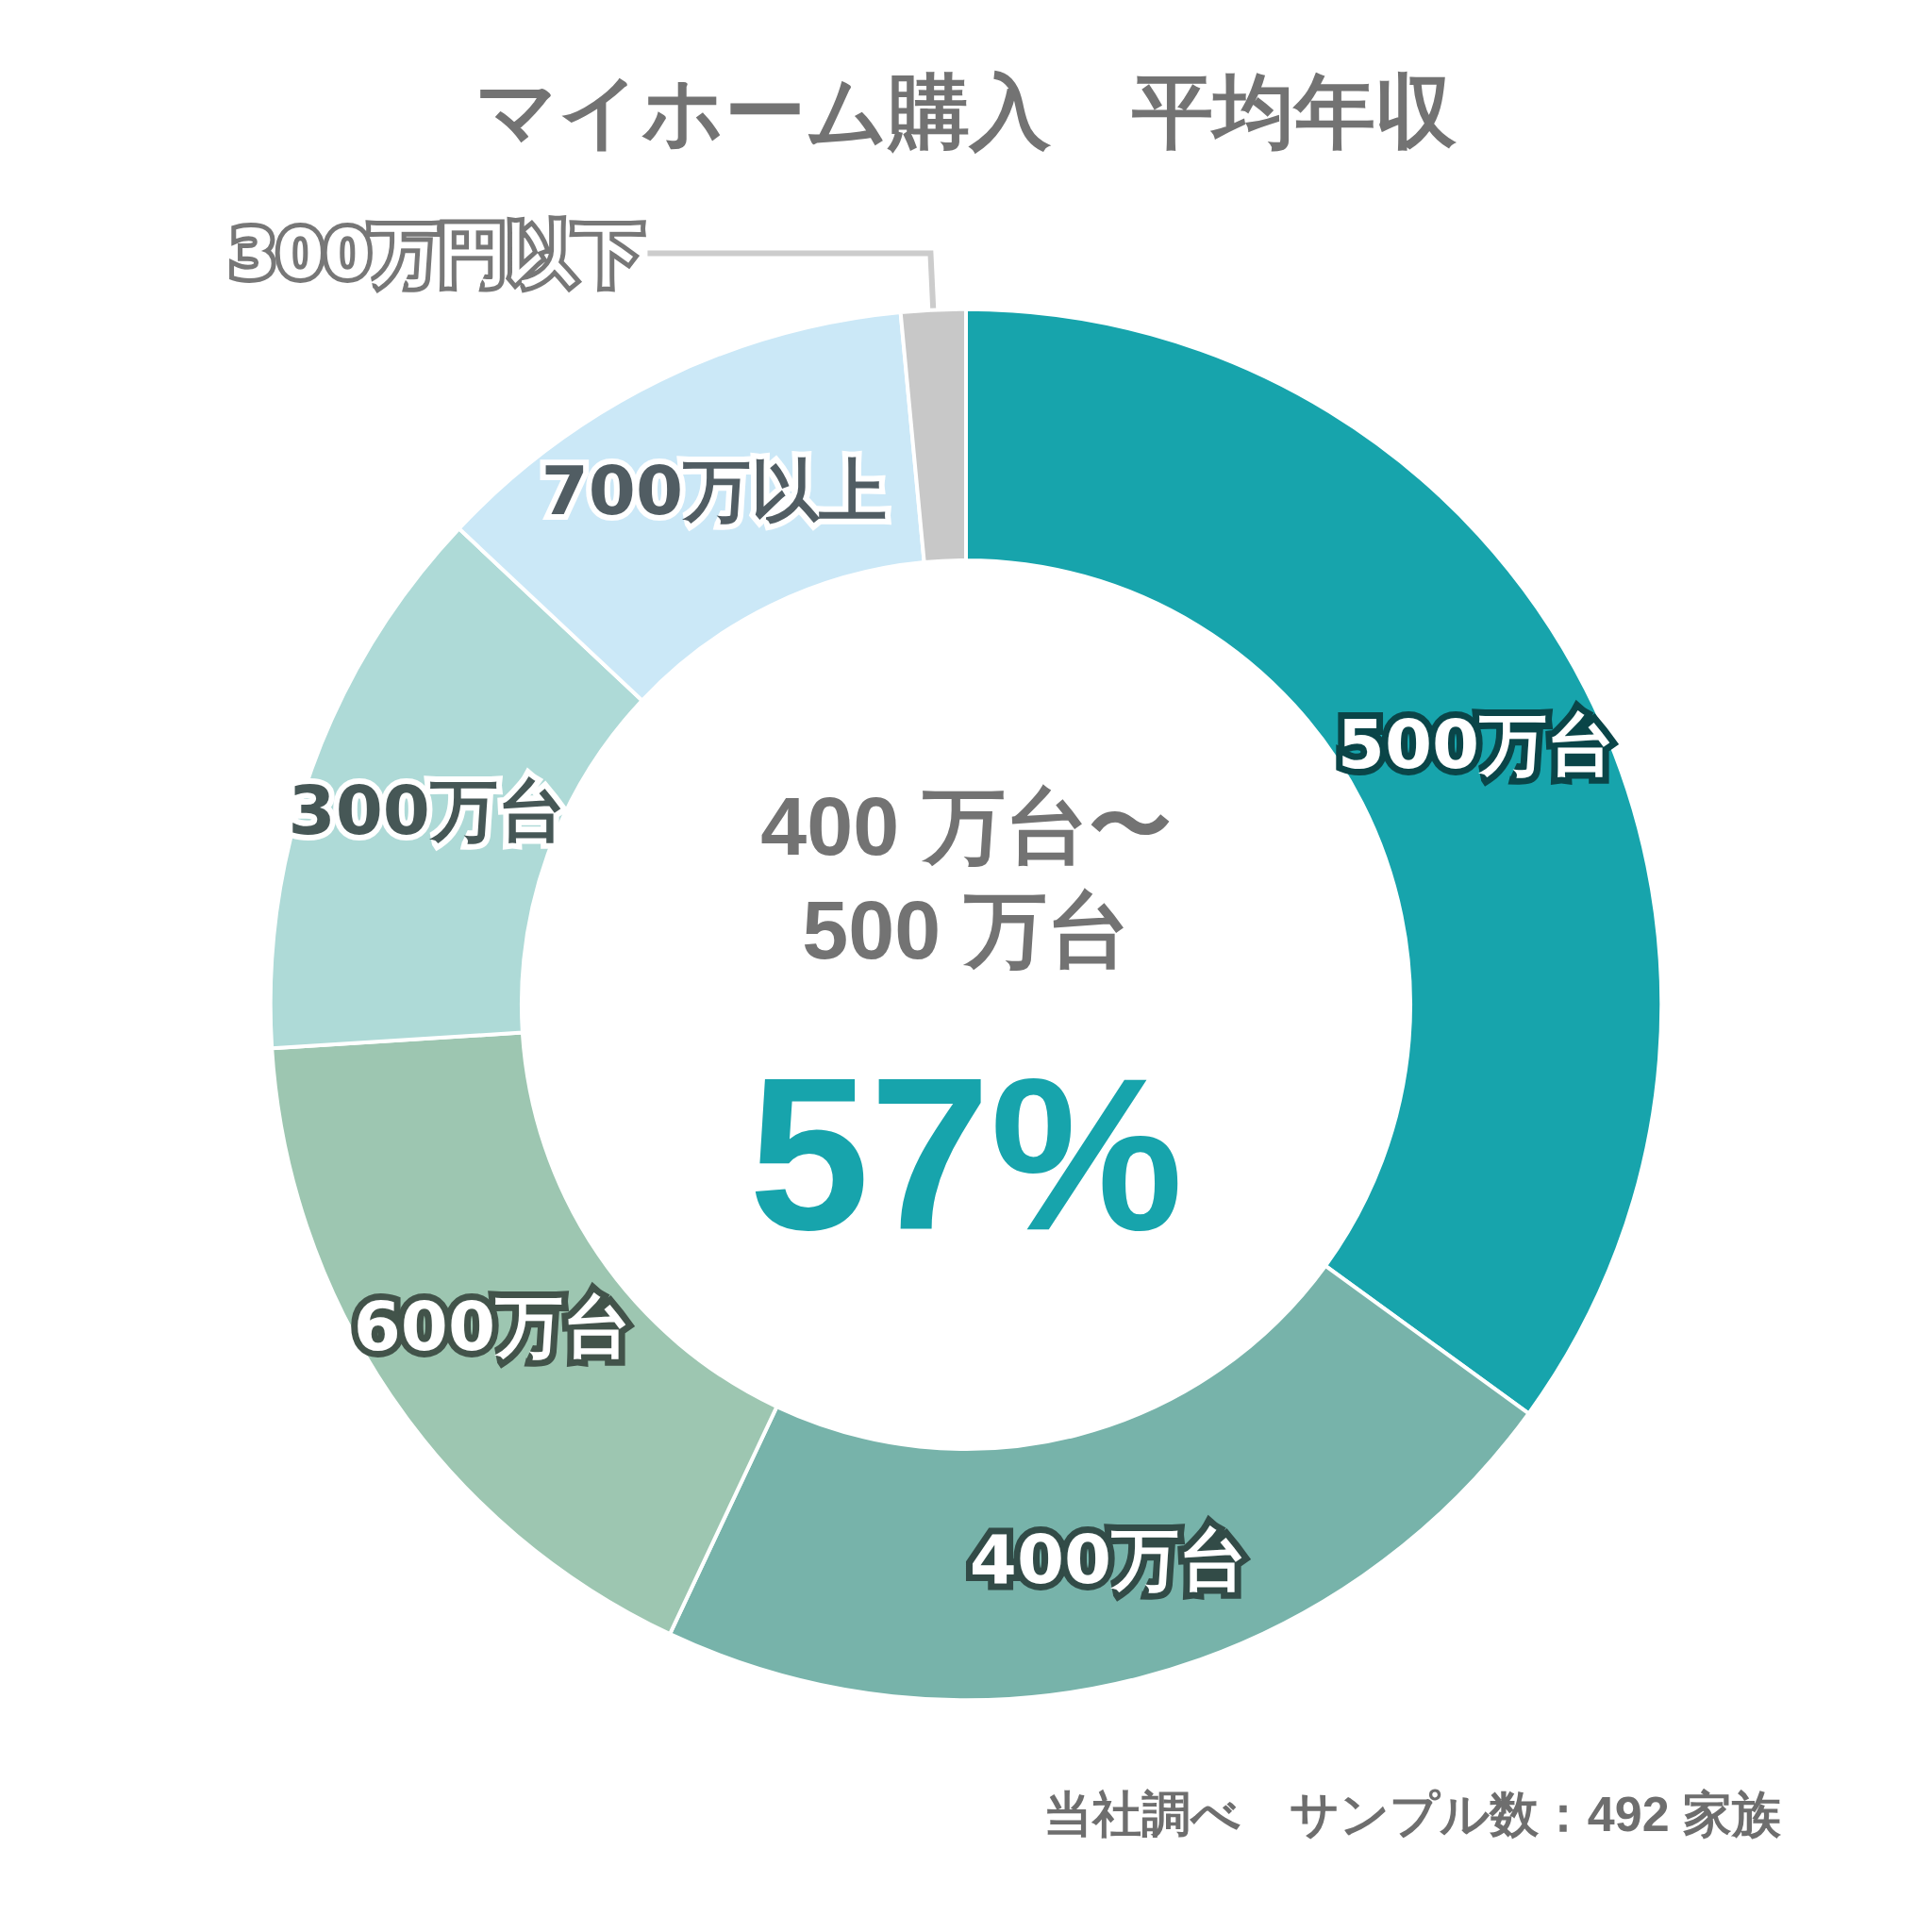  What do you see at coordinates (714, 490) in the screenshot?
I see `slice-label: 700万以上` at bounding box center [714, 490].